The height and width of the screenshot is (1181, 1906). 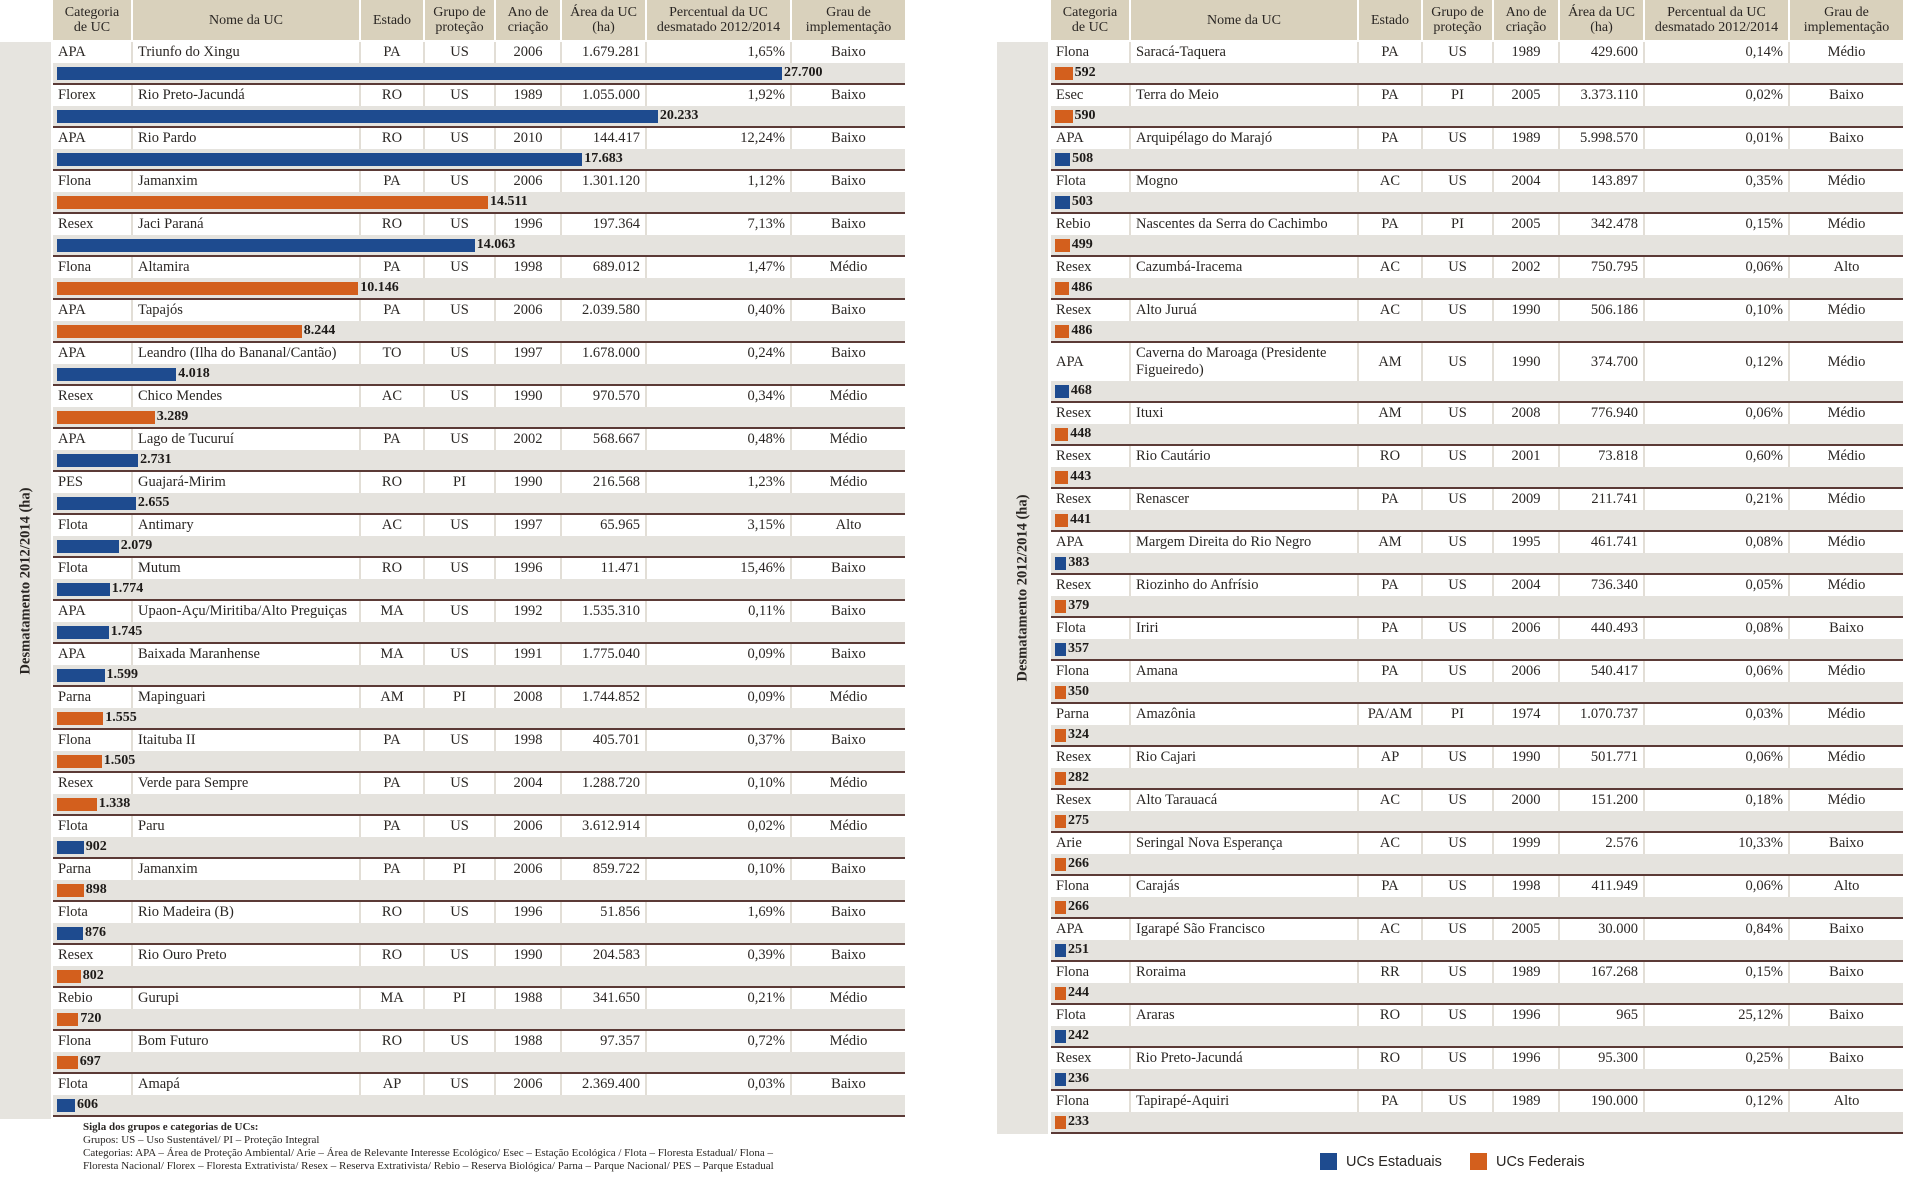 What do you see at coordinates (1477, 1122) in the screenshot?
I see `bar-track: 233` at bounding box center [1477, 1122].